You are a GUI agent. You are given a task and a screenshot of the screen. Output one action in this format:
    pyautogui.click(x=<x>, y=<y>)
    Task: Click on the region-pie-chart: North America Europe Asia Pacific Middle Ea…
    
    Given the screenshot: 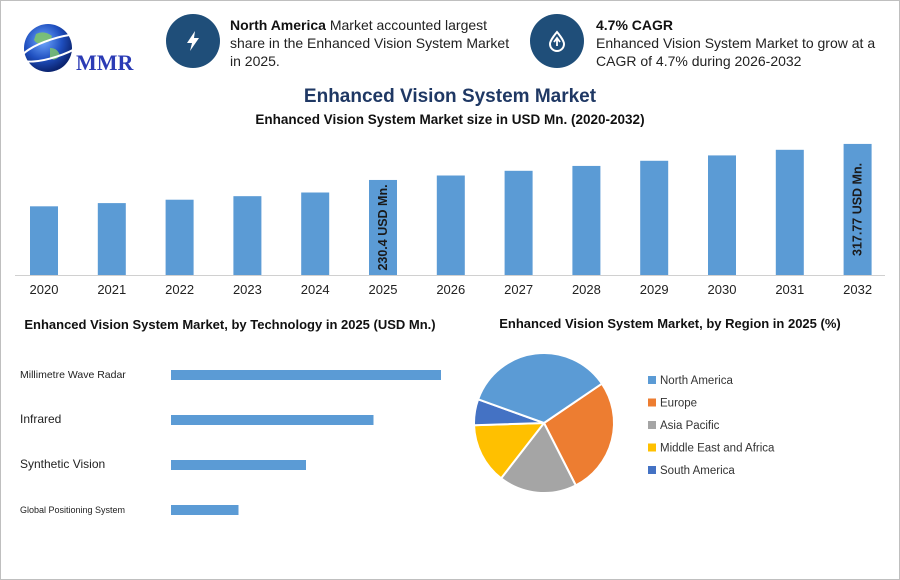 What is the action you would take?
    pyautogui.click(x=624, y=423)
    